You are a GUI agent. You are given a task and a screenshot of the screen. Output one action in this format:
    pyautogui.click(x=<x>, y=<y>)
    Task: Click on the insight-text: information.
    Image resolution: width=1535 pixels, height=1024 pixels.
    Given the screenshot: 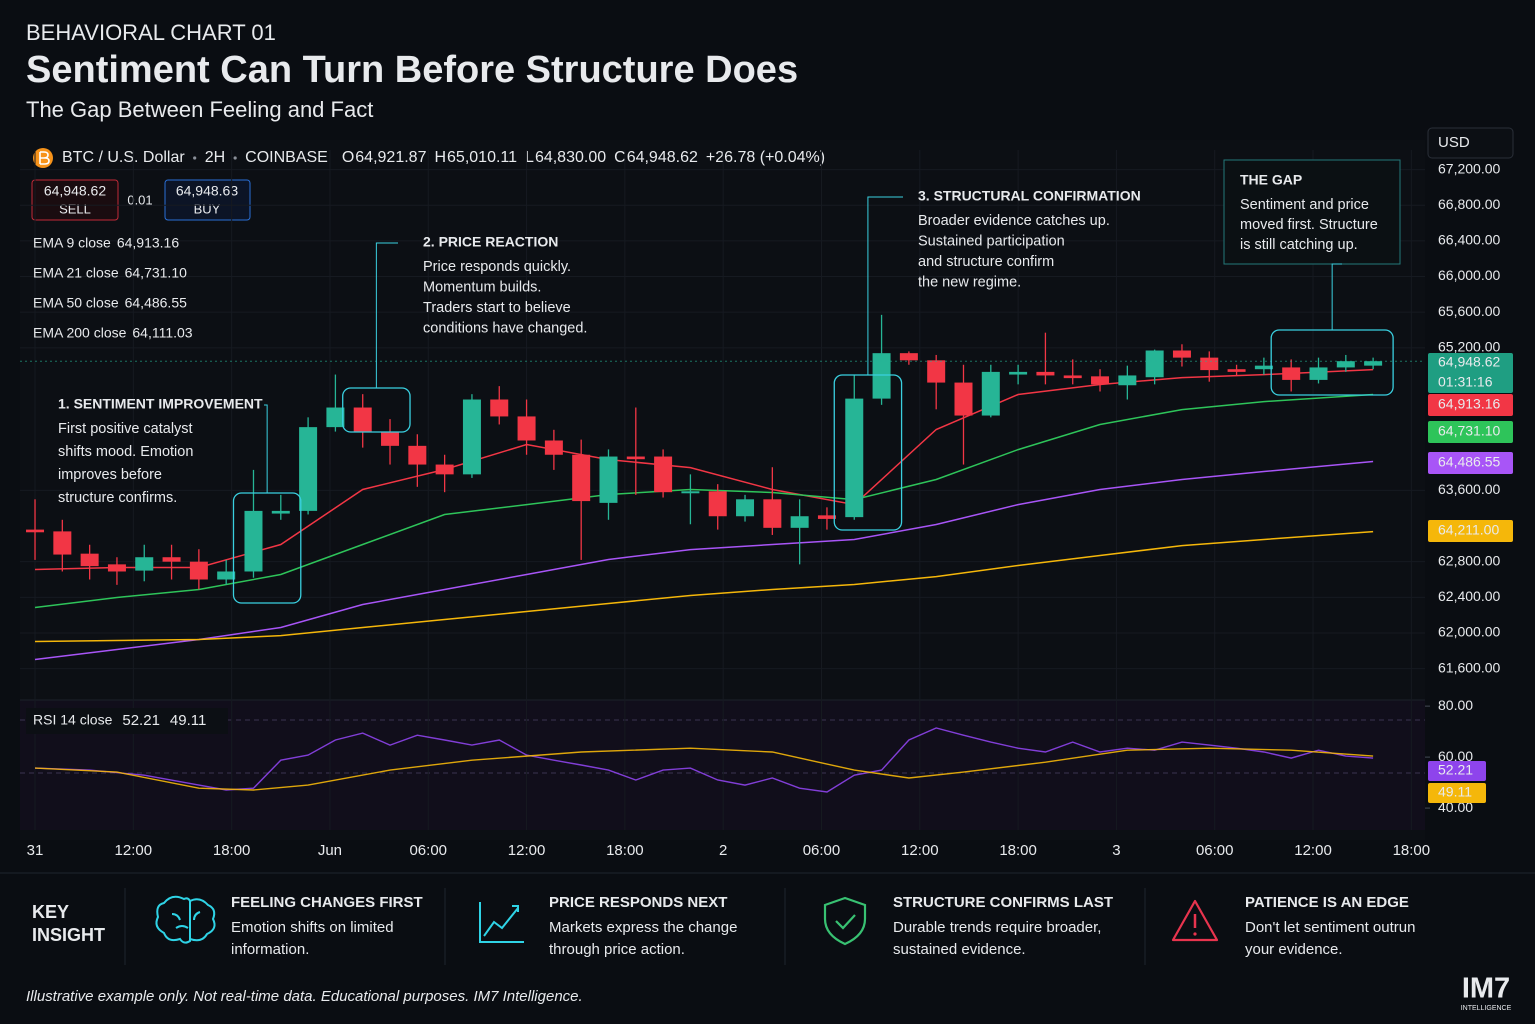 What is the action you would take?
    pyautogui.click(x=270, y=949)
    